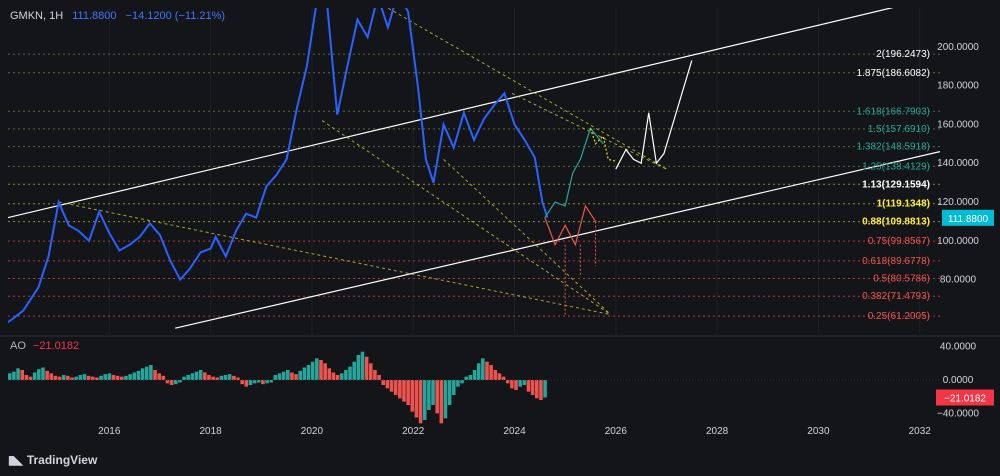 The image size is (1000, 476). Describe the element at coordinates (210, 431) in the screenshot. I see `x-tick-2018: 2018` at that location.